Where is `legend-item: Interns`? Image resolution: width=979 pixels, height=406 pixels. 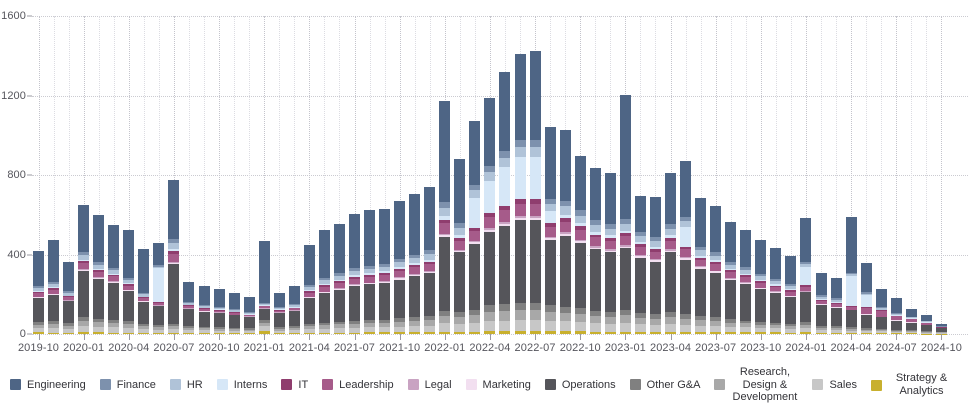
legend-item: Interns is located at coordinates (241, 385).